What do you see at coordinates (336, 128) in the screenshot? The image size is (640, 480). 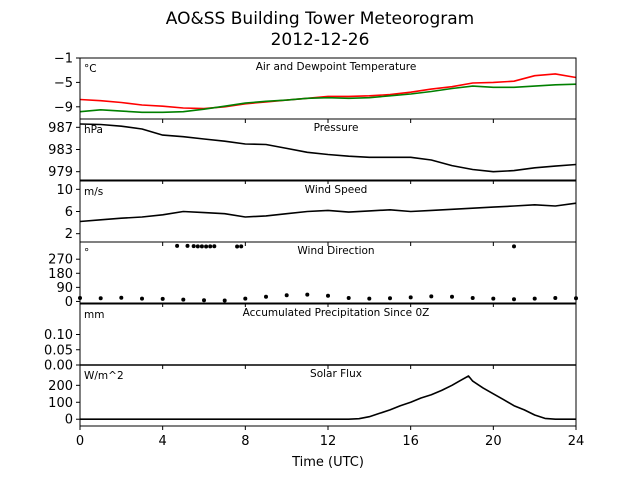 I see `panel-title: Pressure` at bounding box center [336, 128].